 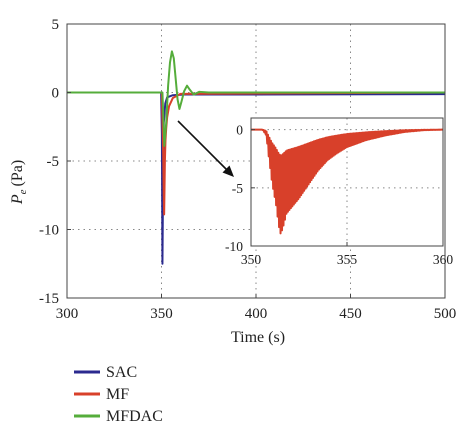 I want to click on x-tick-label: 360, so click(x=443, y=259).